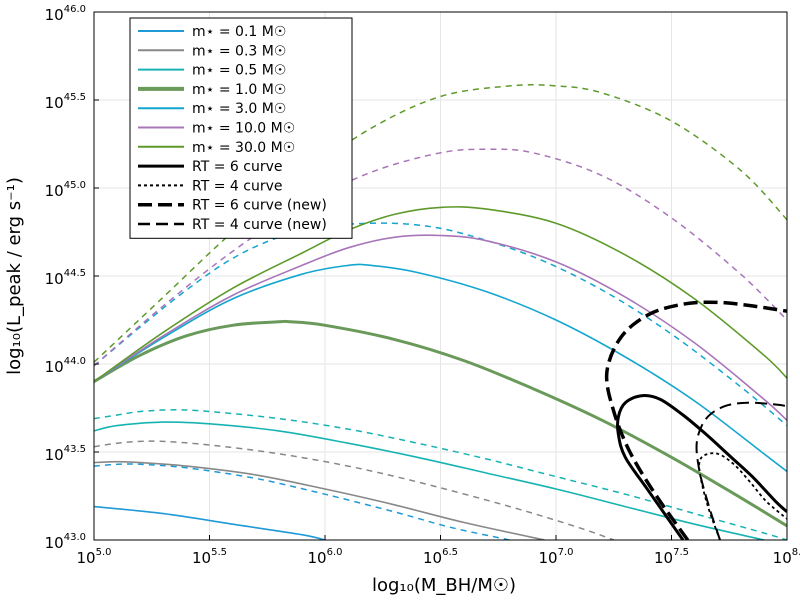 This screenshot has height=600, width=800. Describe the element at coordinates (65, 278) in the screenshot. I see `y-tick-label: 1044.5` at that location.